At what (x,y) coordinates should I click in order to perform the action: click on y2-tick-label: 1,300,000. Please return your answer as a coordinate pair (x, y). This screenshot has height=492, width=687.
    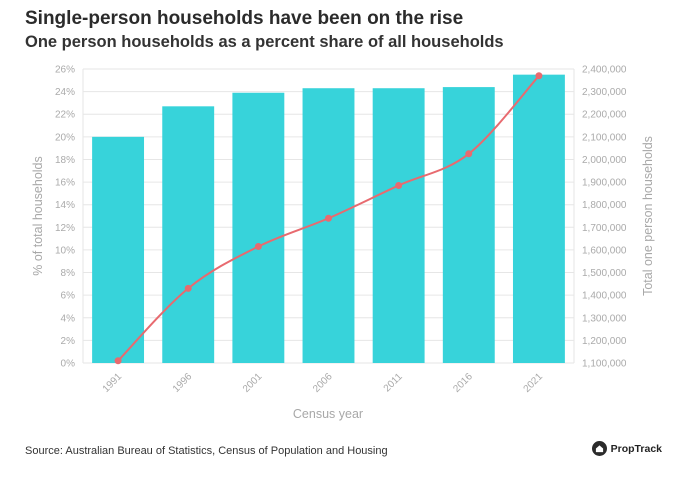
    Looking at the image, I should click on (604, 318).